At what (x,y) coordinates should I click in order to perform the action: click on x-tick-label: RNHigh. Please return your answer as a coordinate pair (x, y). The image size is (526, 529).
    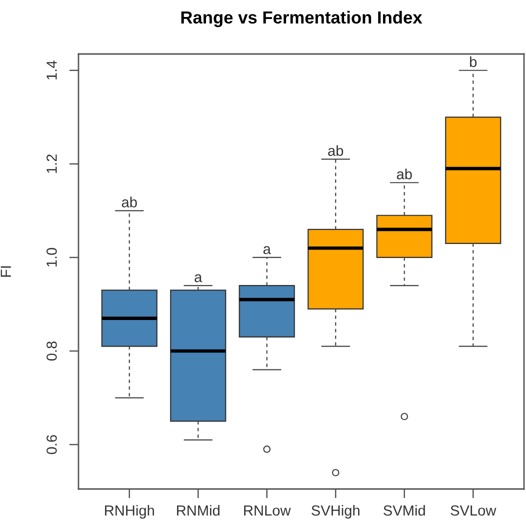
    Looking at the image, I should click on (129, 511).